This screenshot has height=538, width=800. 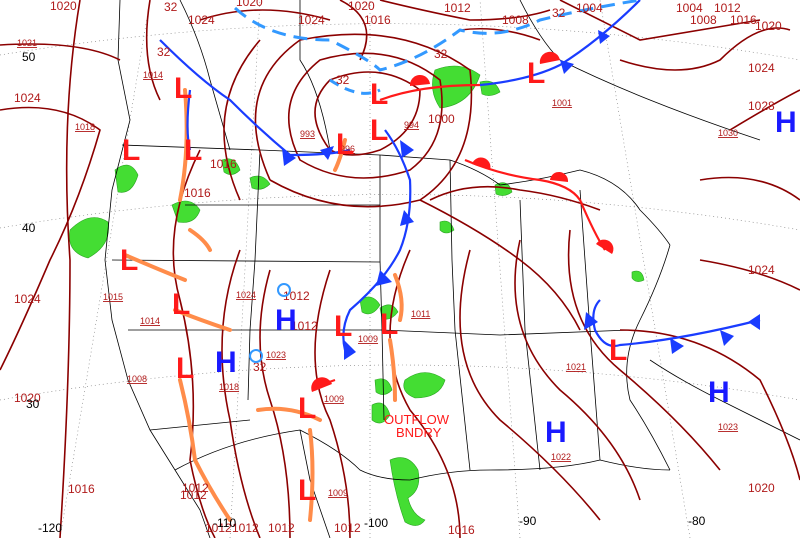 I want to click on cell-label: 993, so click(x=307, y=134).